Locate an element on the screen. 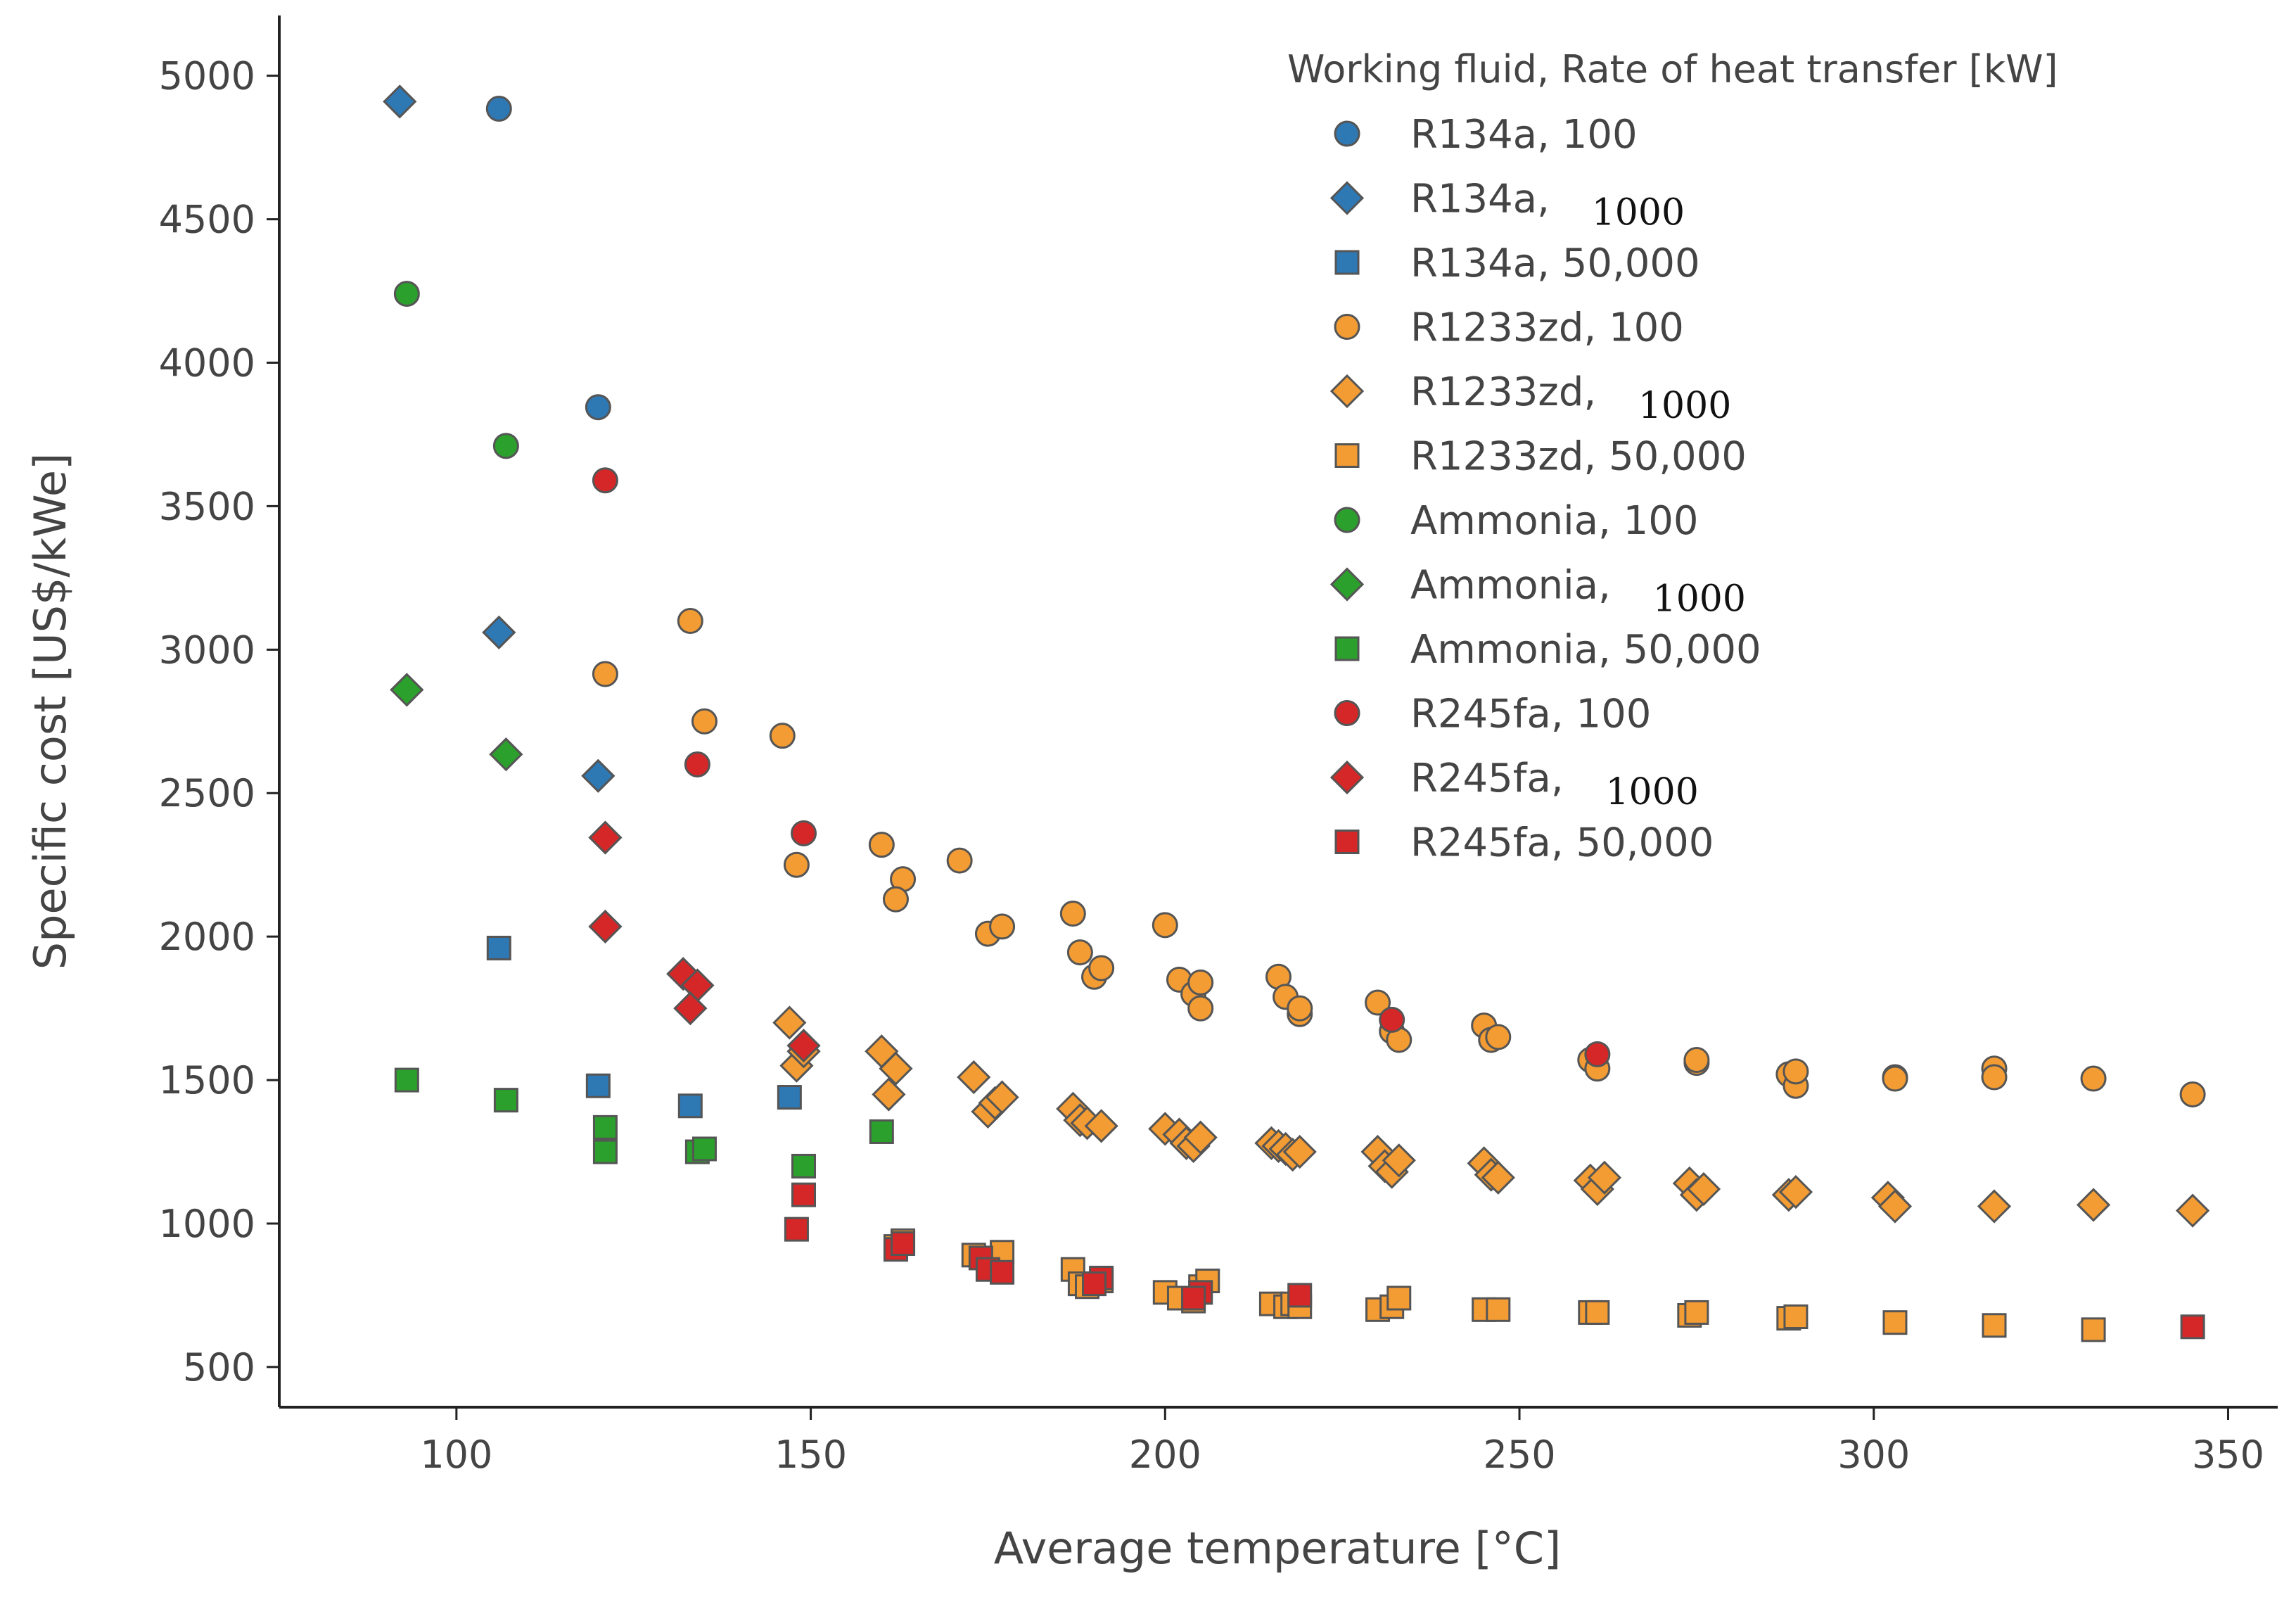 The image size is (2296, 1607). y-tick-label: 1000 is located at coordinates (207, 1224).